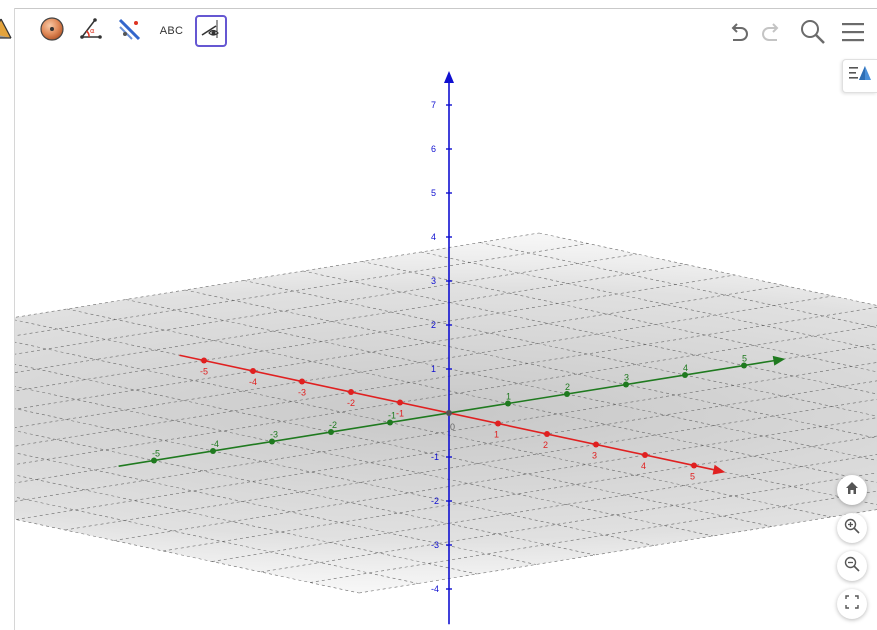 The width and height of the screenshot is (877, 630). Describe the element at coordinates (400, 414) in the screenshot. I see `x-axis-tick-label: -1` at that location.